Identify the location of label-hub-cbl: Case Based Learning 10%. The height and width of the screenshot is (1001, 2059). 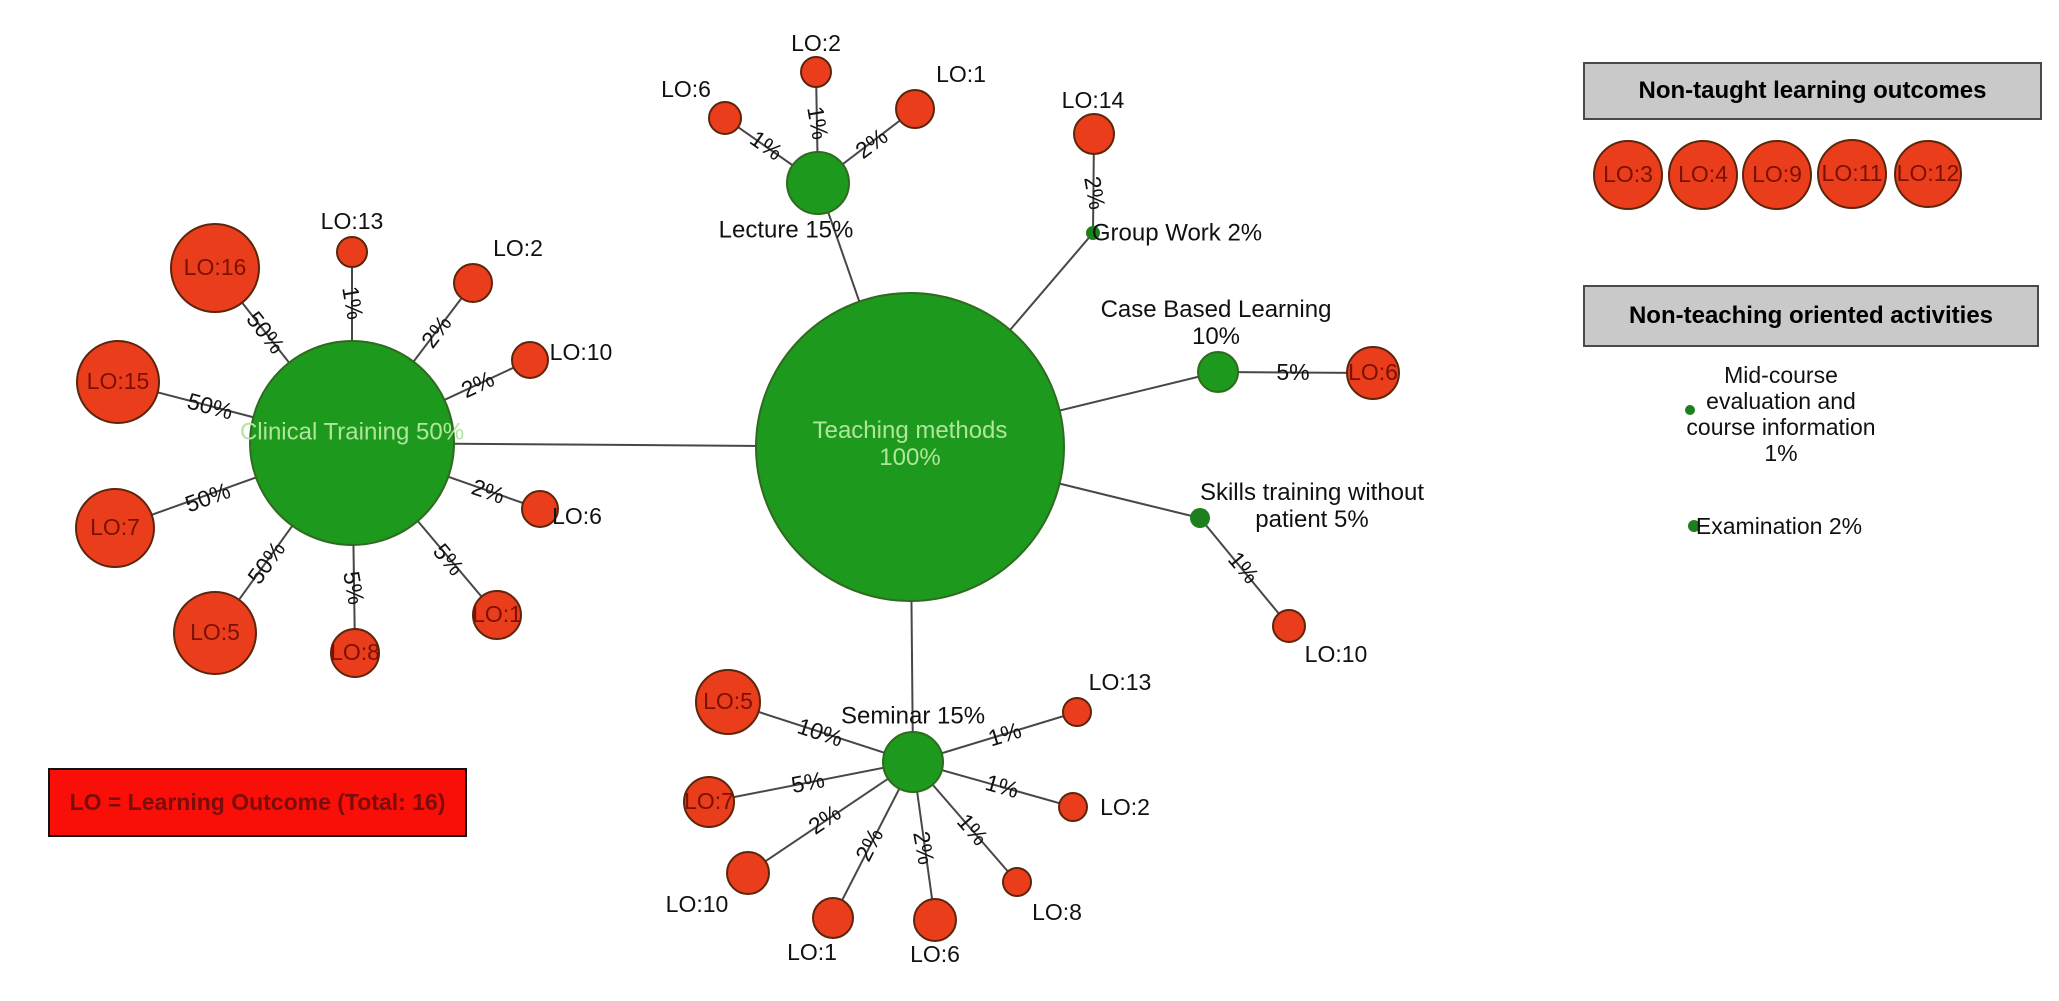
(1216, 323).